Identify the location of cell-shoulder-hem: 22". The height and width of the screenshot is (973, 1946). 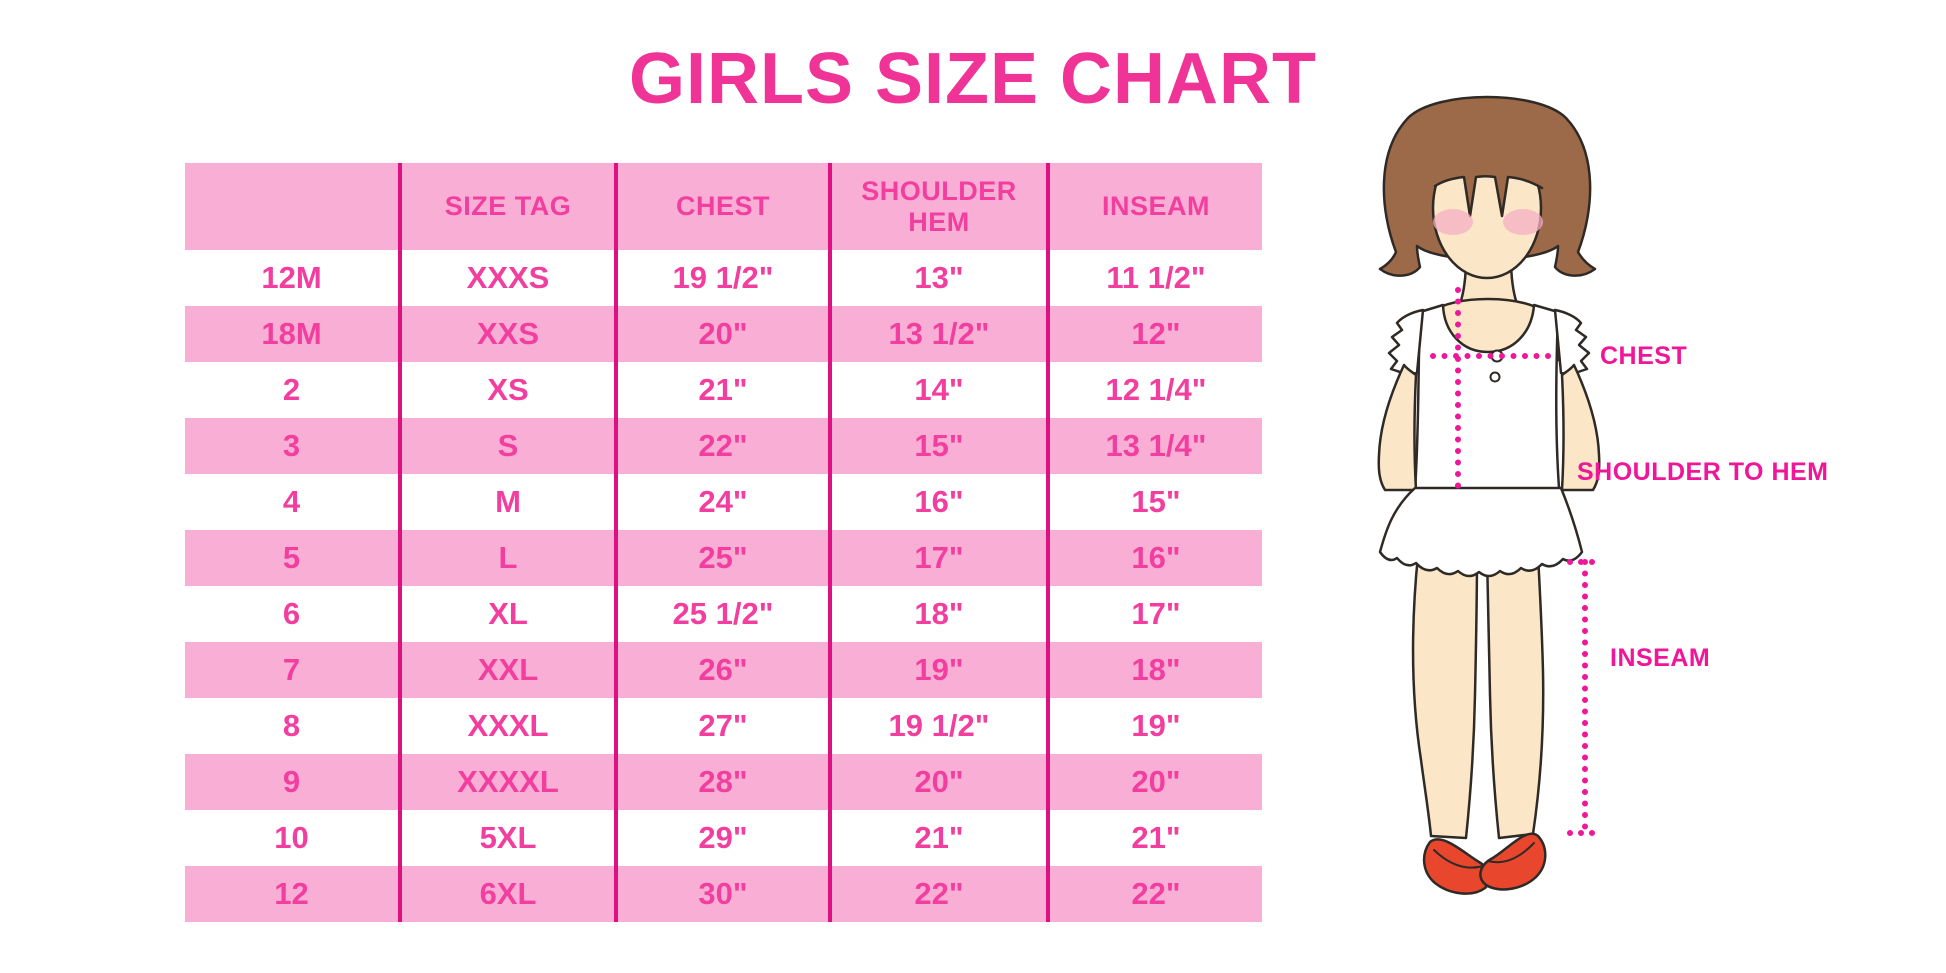
(938, 894).